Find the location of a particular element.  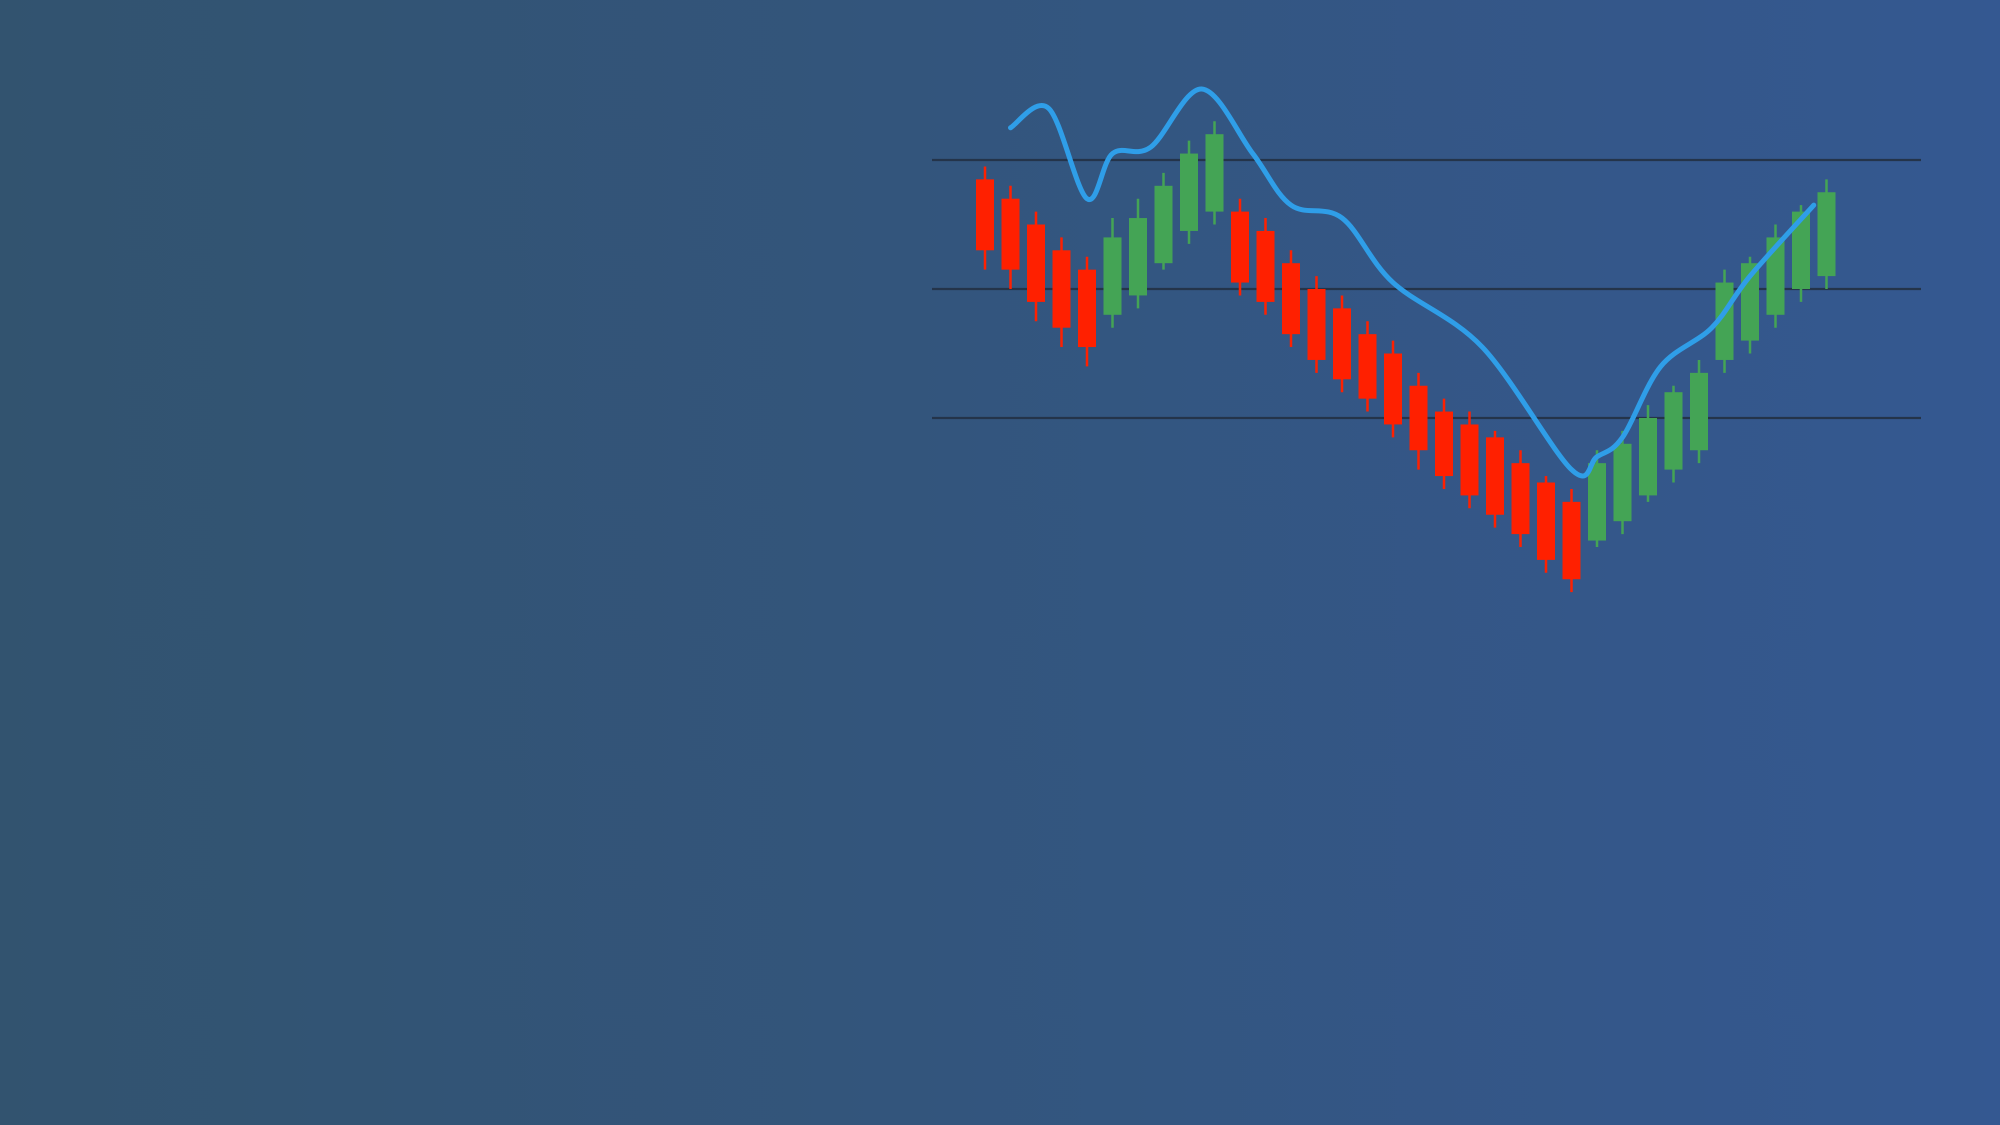

candle-9-up is located at coordinates (1214, 173).